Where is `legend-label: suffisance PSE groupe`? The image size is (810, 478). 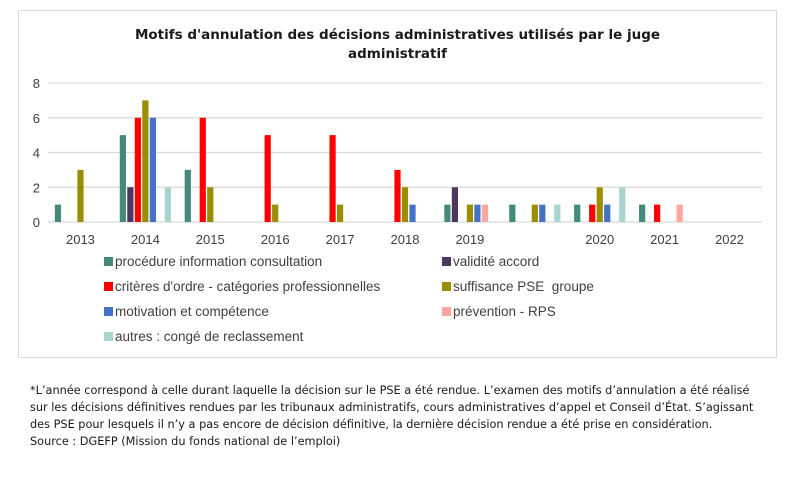 legend-label: suffisance PSE groupe is located at coordinates (523, 286).